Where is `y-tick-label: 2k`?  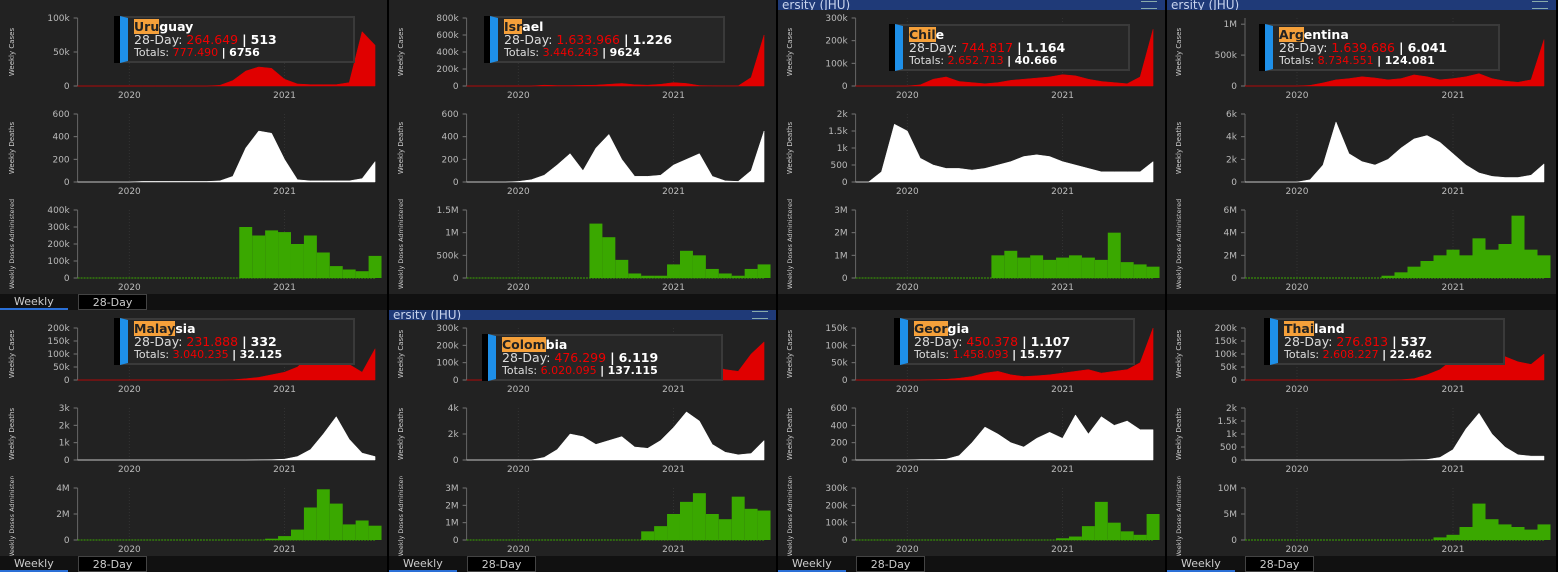 y-tick-label: 2k is located at coordinates (454, 435).